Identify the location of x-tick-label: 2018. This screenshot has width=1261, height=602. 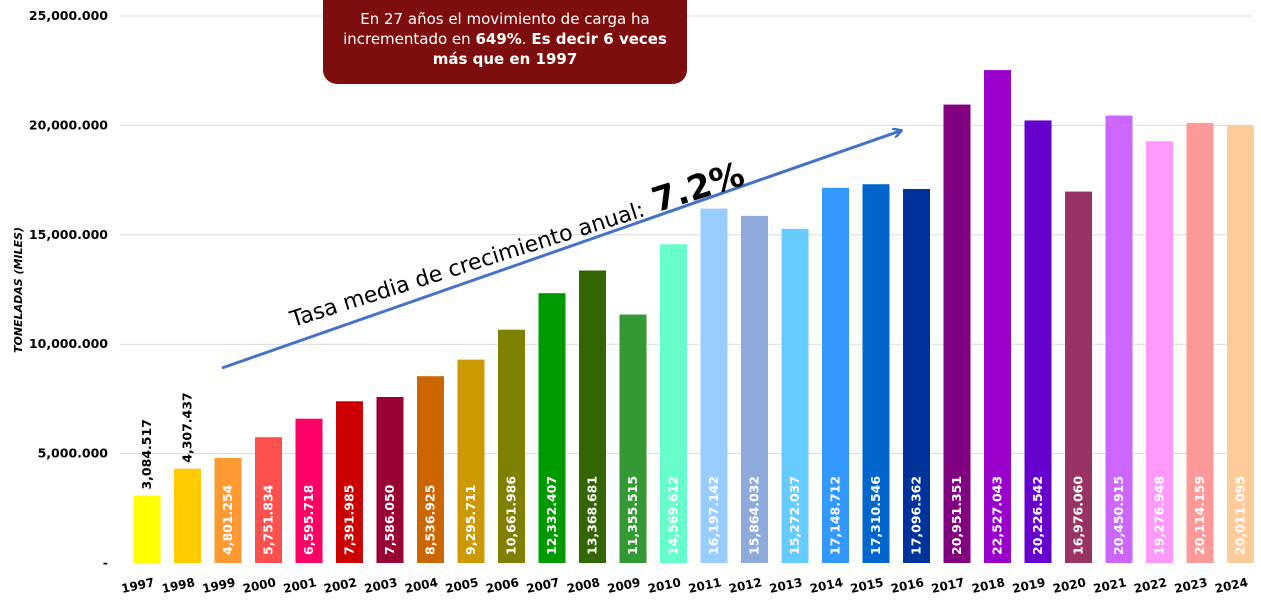
(989, 585).